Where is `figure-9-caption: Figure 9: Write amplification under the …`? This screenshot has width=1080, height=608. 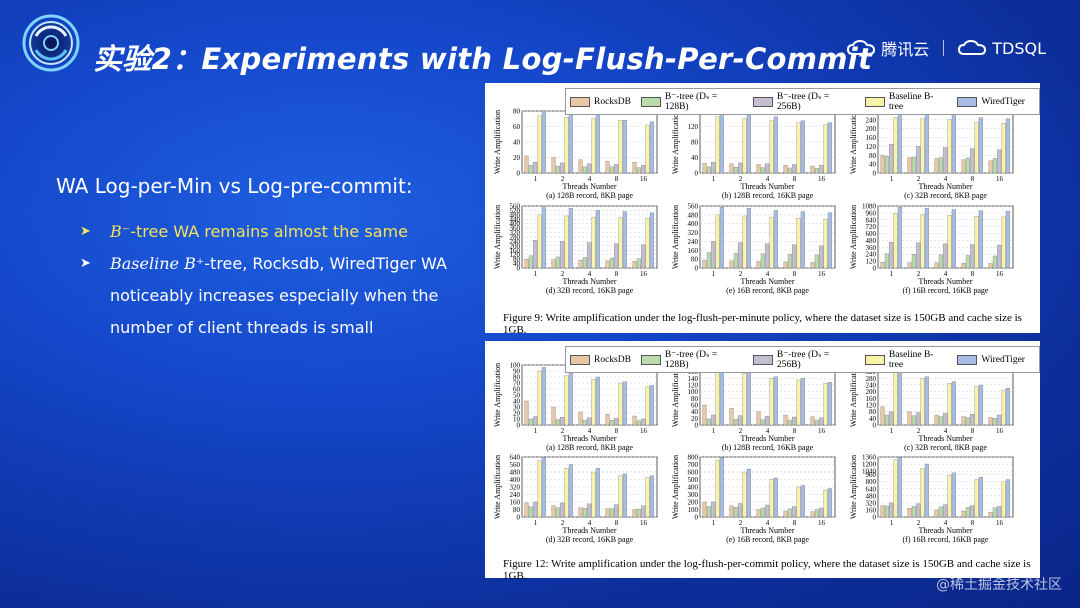
figure-9-caption: Figure 9: Write amplification under the … is located at coordinates (762, 324).